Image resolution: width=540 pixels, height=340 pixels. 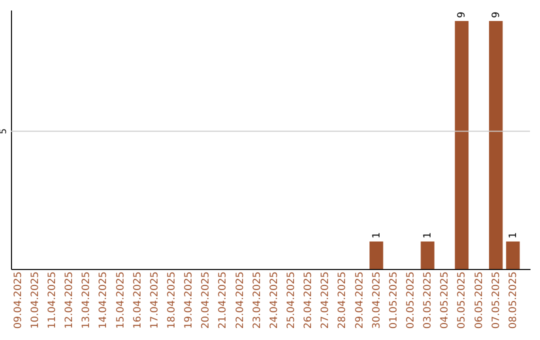 I want to click on x-tick-label: 20.04.2025, so click(x=206, y=300).